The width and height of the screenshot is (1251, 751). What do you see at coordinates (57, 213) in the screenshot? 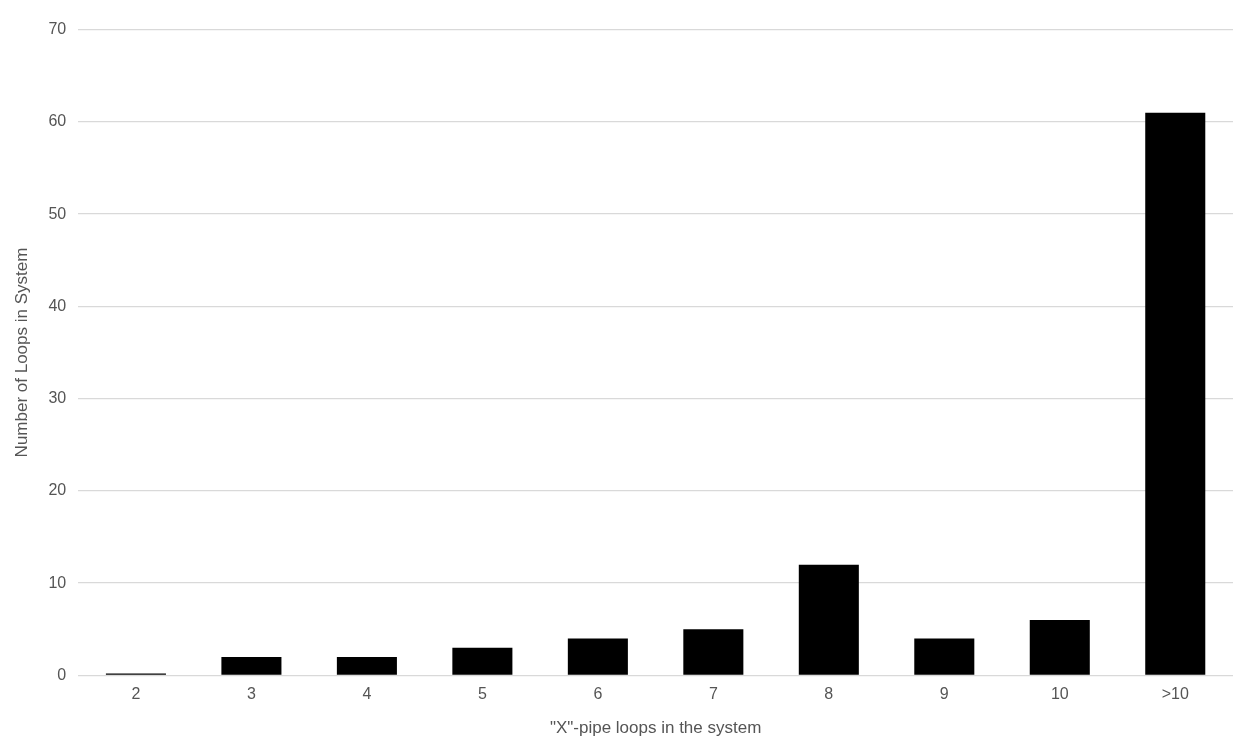
I see `y-tick-label: 50` at bounding box center [57, 213].